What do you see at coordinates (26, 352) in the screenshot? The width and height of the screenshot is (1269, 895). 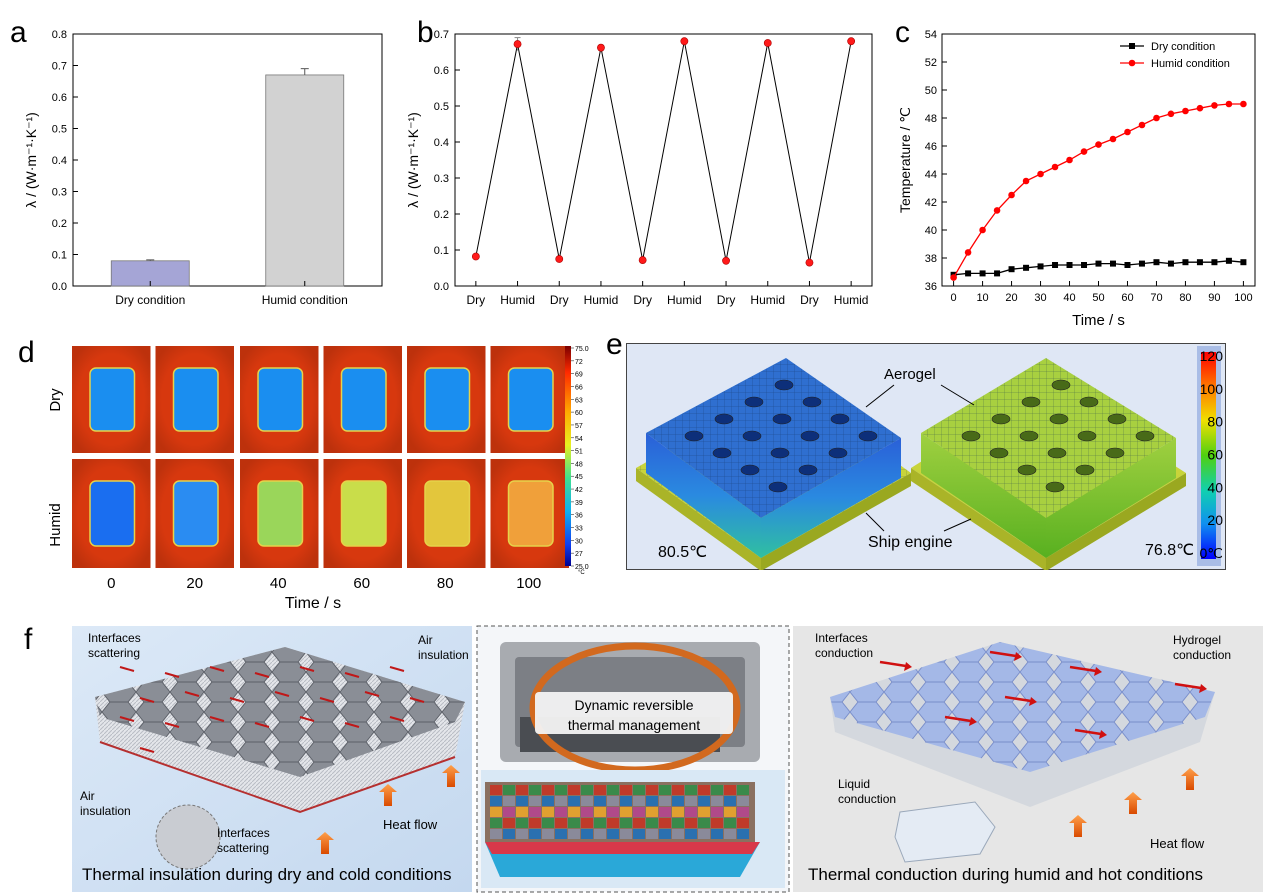 I see `panel-label-d: d` at bounding box center [26, 352].